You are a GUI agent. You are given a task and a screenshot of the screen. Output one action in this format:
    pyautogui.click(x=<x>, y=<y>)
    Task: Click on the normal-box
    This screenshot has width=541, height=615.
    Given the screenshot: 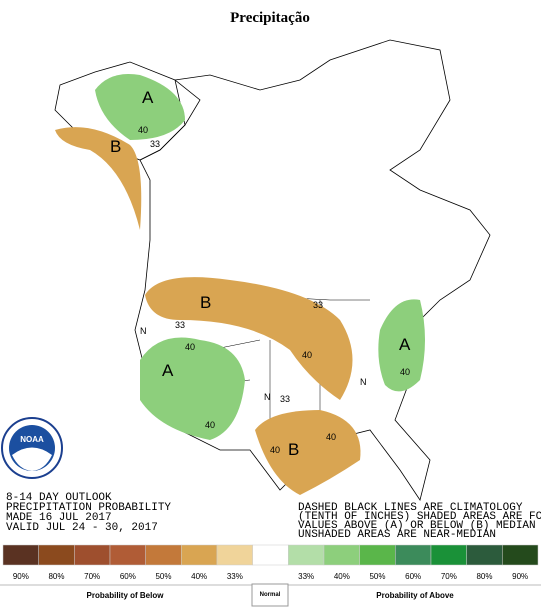 What is the action you would take?
    pyautogui.click(x=270, y=595)
    